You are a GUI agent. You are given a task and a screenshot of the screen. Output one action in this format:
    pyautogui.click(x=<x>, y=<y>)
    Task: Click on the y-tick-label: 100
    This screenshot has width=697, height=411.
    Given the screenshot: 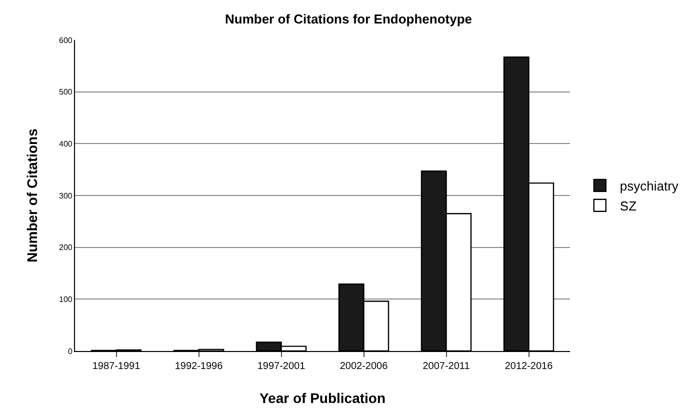 What is the action you would take?
    pyautogui.click(x=66, y=299)
    